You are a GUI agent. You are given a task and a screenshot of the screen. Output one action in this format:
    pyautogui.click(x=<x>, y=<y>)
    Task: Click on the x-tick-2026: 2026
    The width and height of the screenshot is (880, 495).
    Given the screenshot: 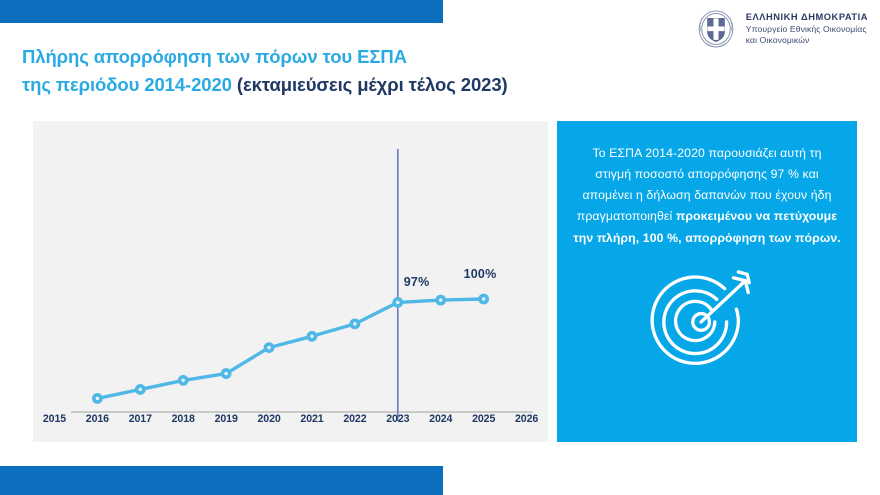 What is the action you would take?
    pyautogui.click(x=527, y=419)
    